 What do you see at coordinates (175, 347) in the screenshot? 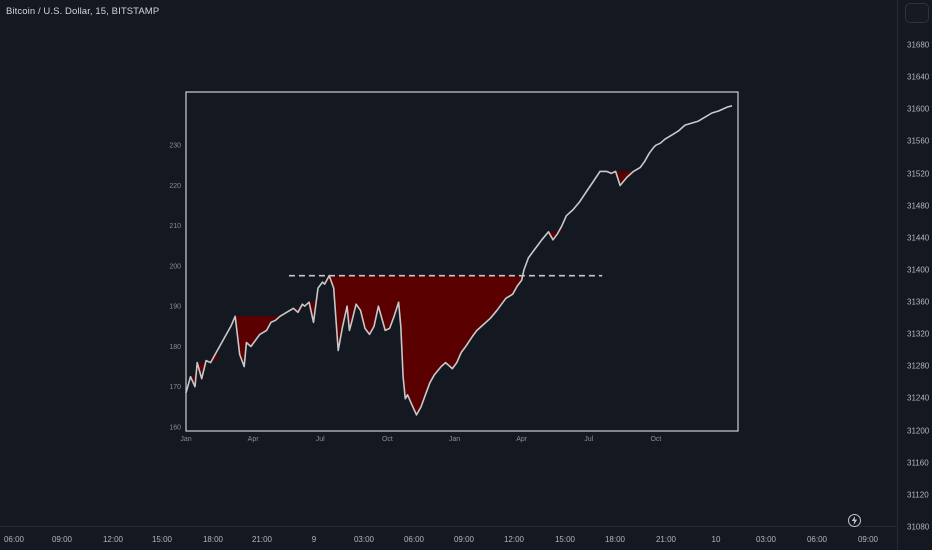
I see `y-tick-label: 180` at bounding box center [175, 347].